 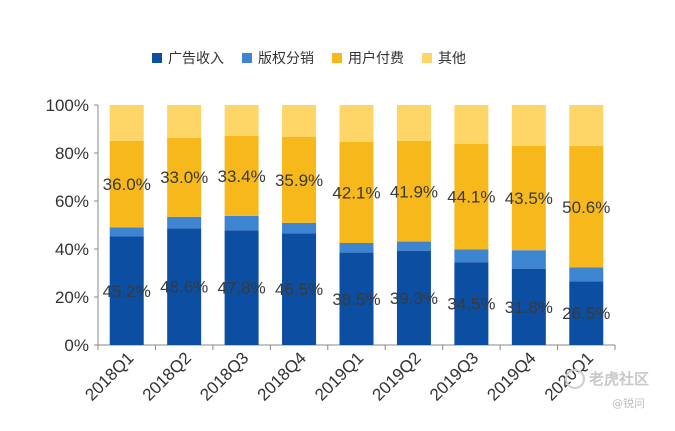 What do you see at coordinates (618, 379) in the screenshot?
I see `watermark-title: 老虎社区` at bounding box center [618, 379].